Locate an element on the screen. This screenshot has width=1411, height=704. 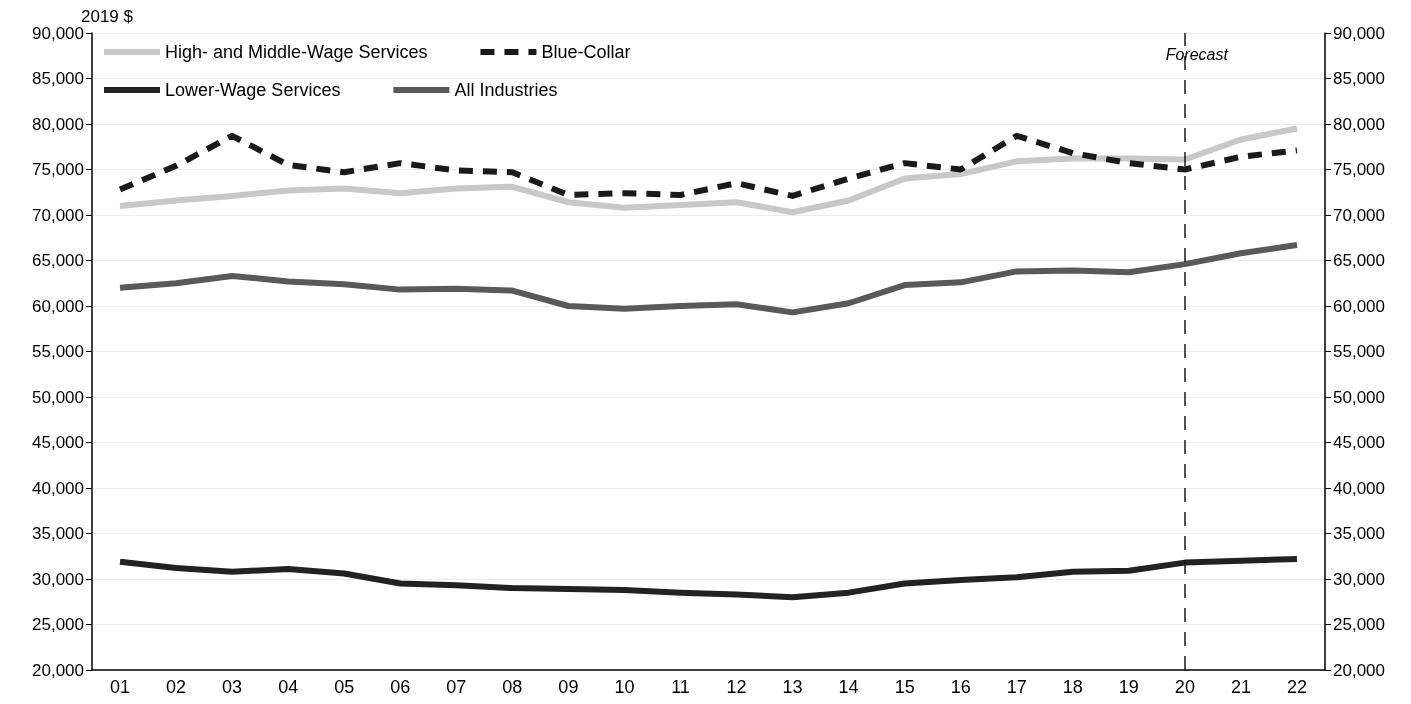
x-tick-label: 09 is located at coordinates (568, 687).